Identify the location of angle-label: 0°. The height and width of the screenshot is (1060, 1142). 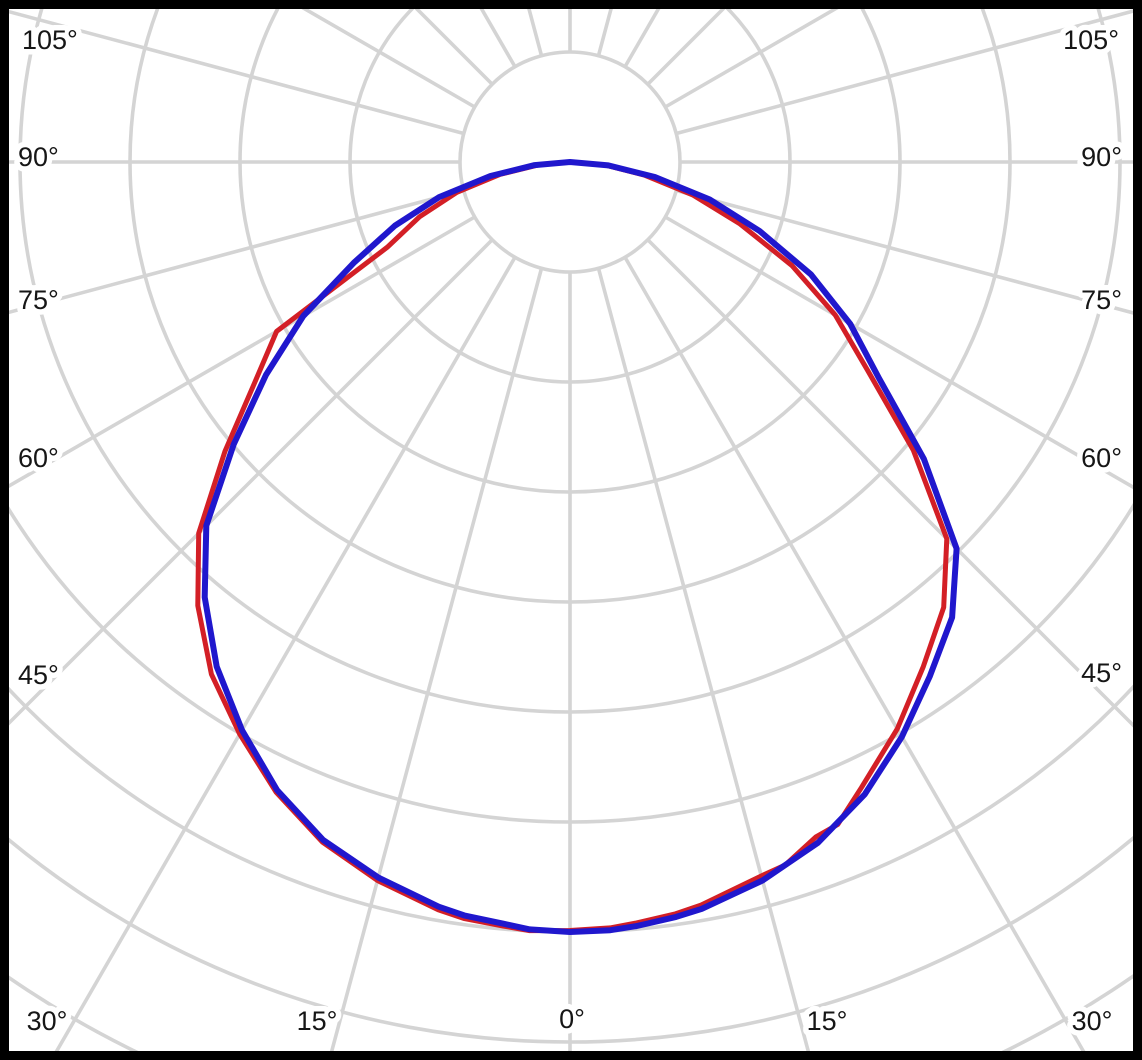
(572, 1019).